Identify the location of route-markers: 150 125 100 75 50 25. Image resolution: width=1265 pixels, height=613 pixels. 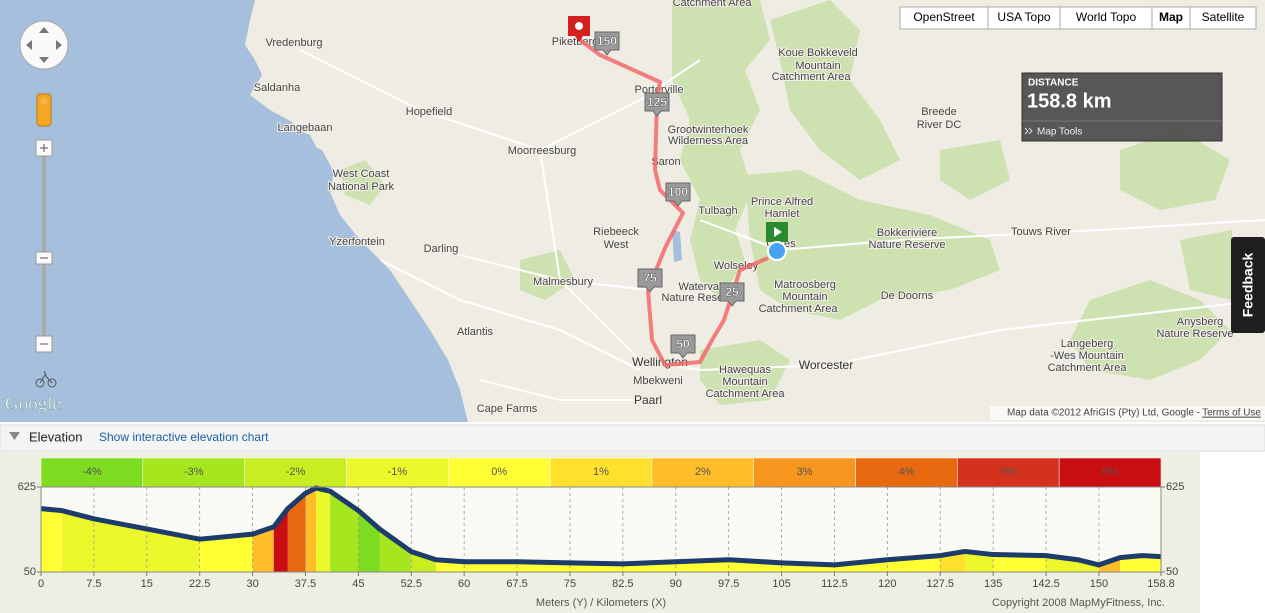
(669, 195).